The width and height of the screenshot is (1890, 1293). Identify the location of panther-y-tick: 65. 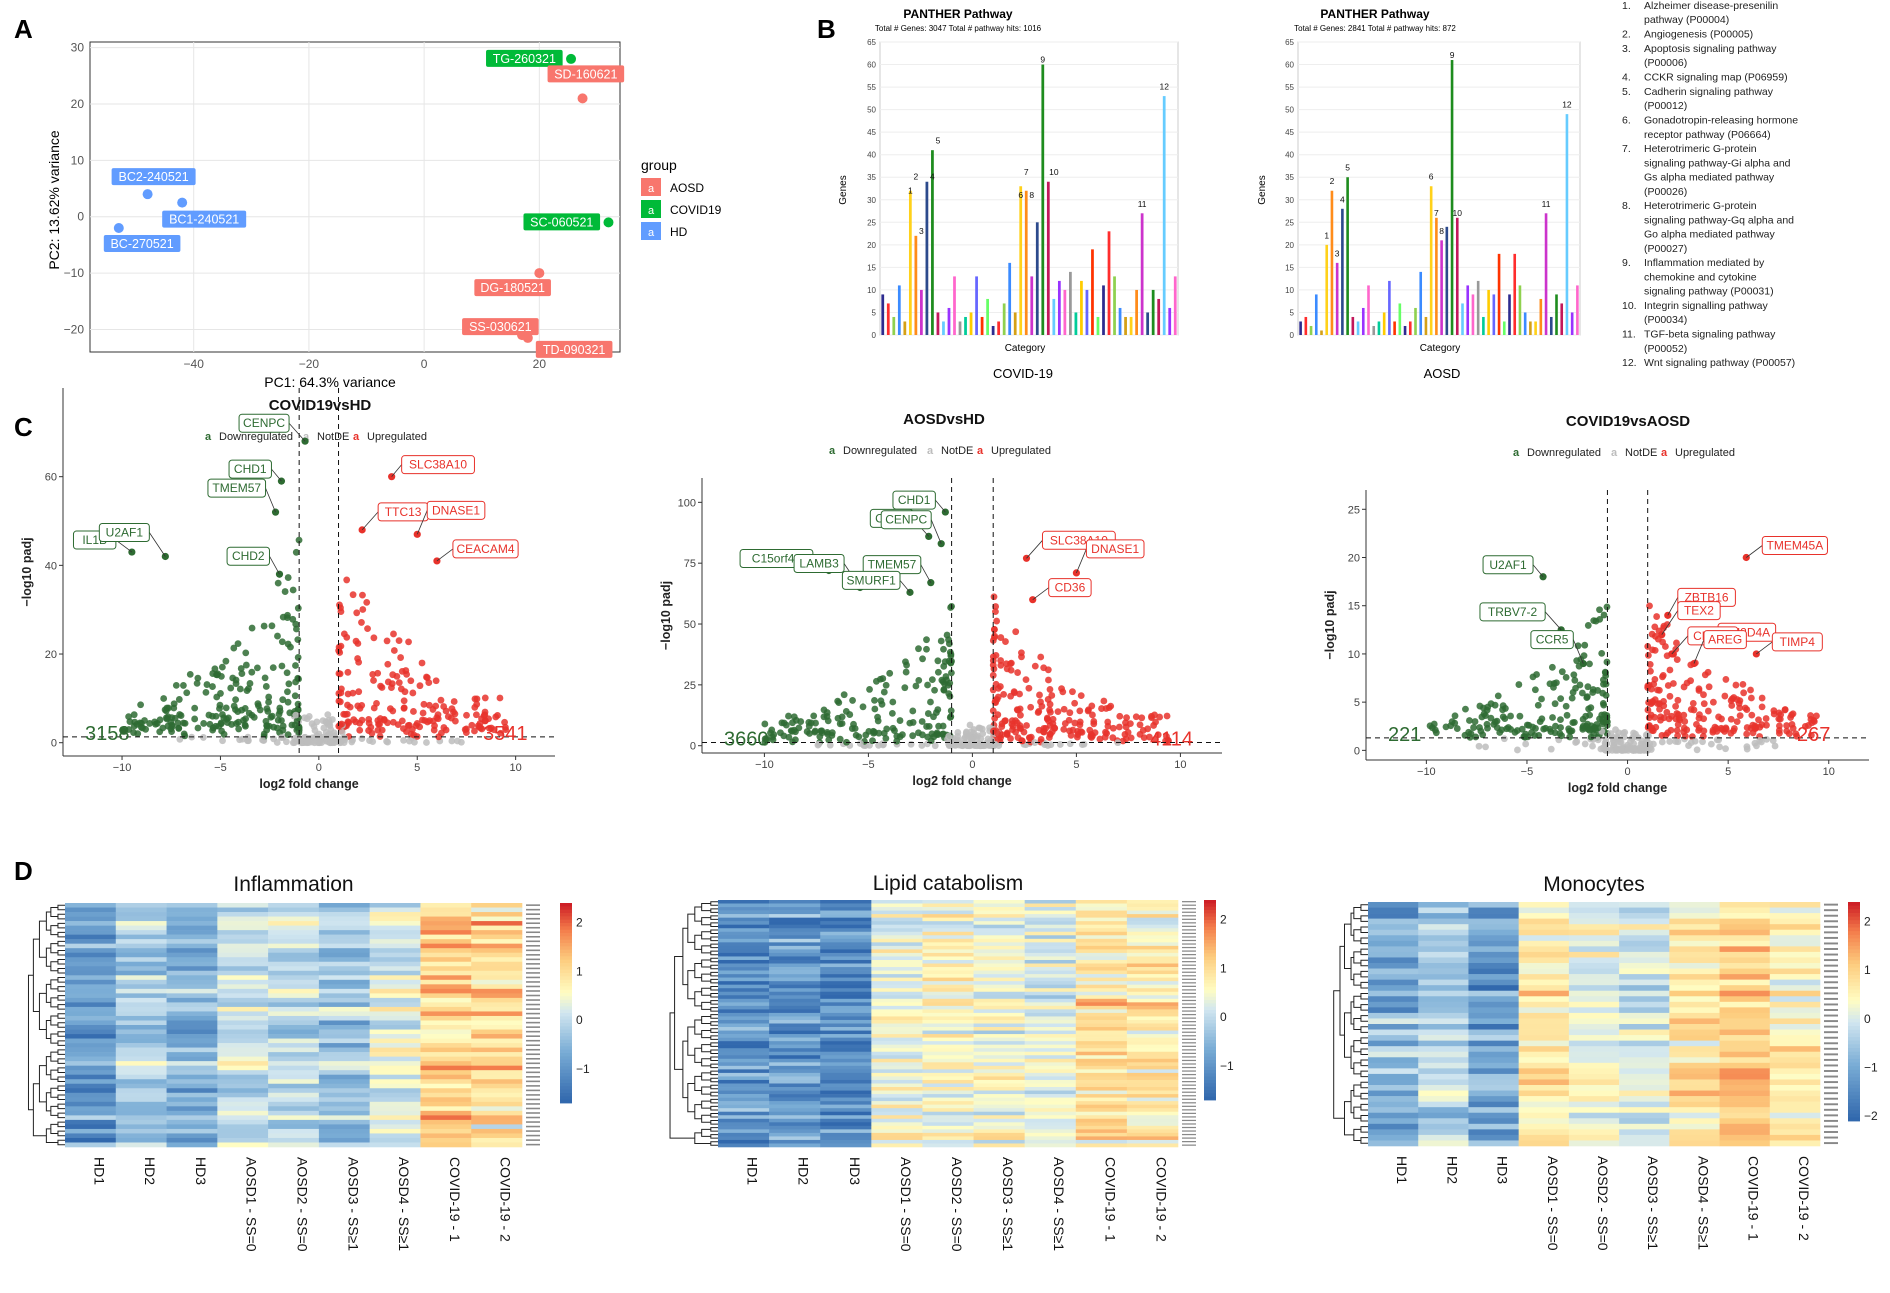
(1289, 42).